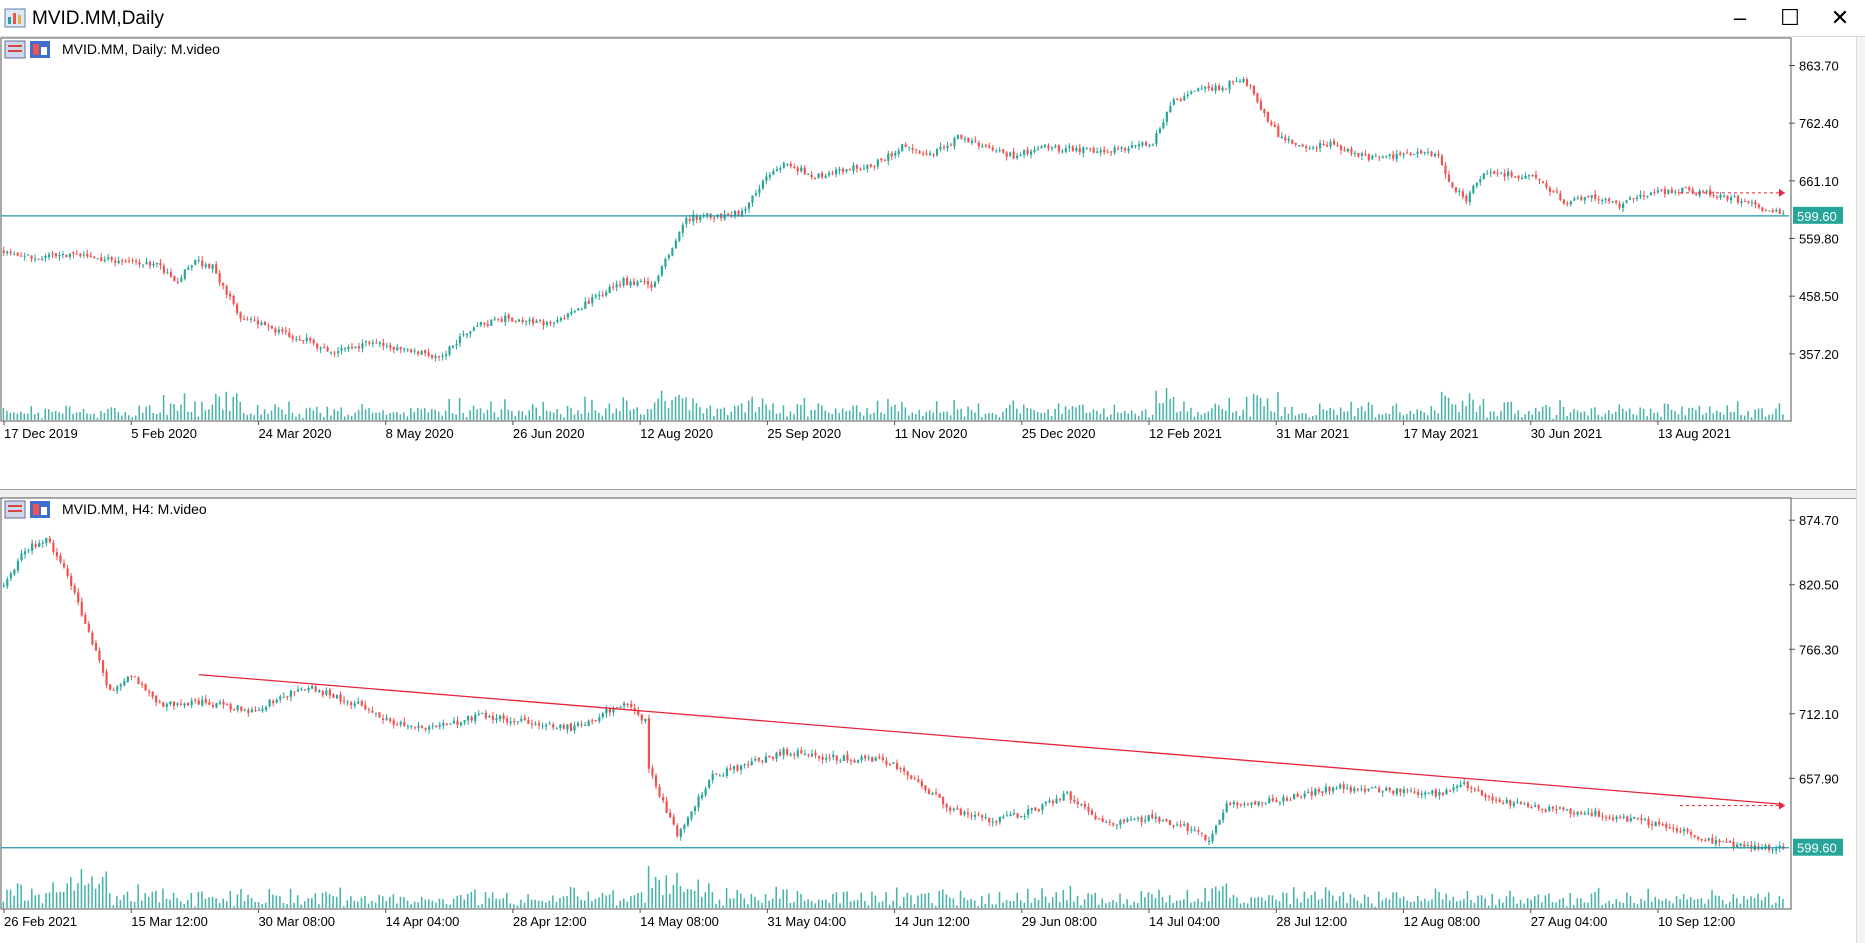 The width and height of the screenshot is (1865, 943). I want to click on maximize-button: ☐, so click(1790, 17).